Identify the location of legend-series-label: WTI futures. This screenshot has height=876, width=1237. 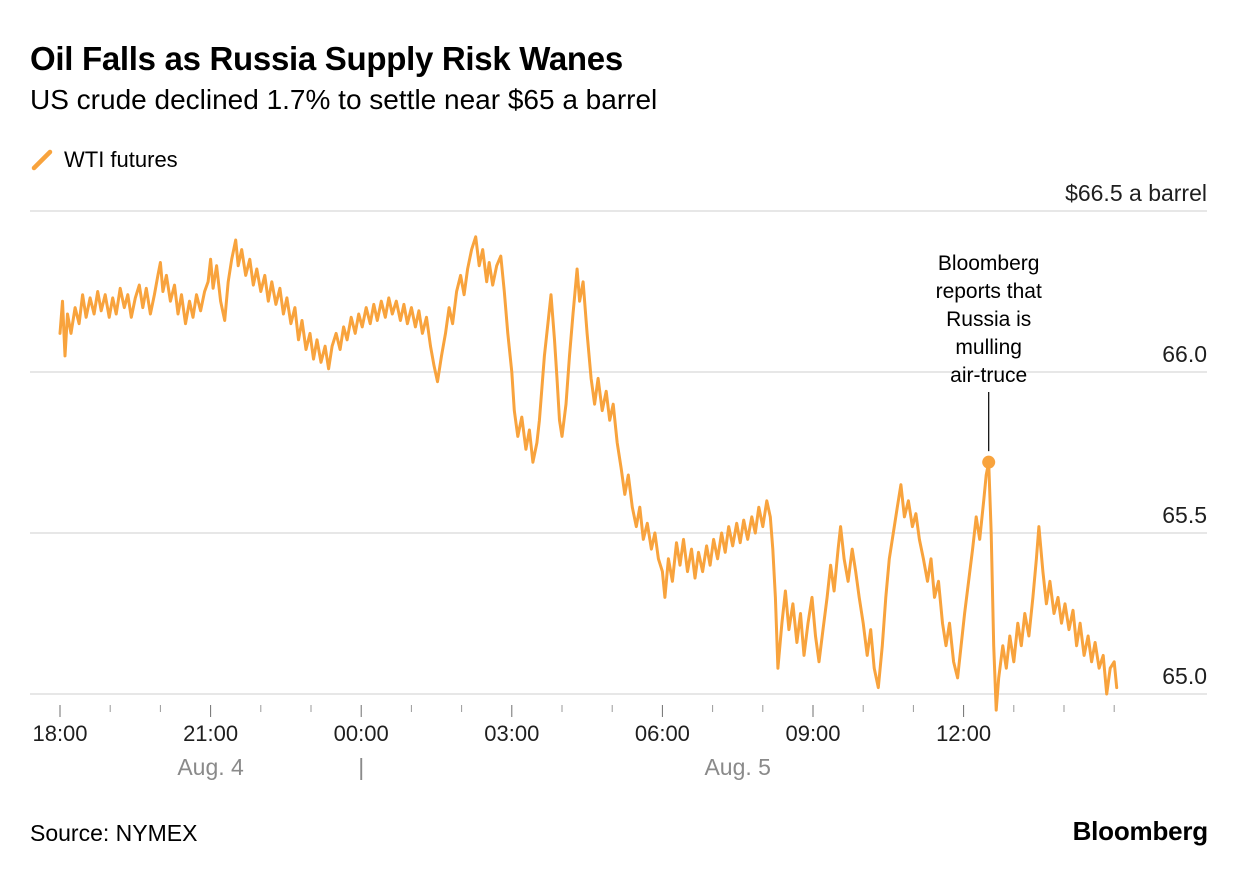
(121, 159).